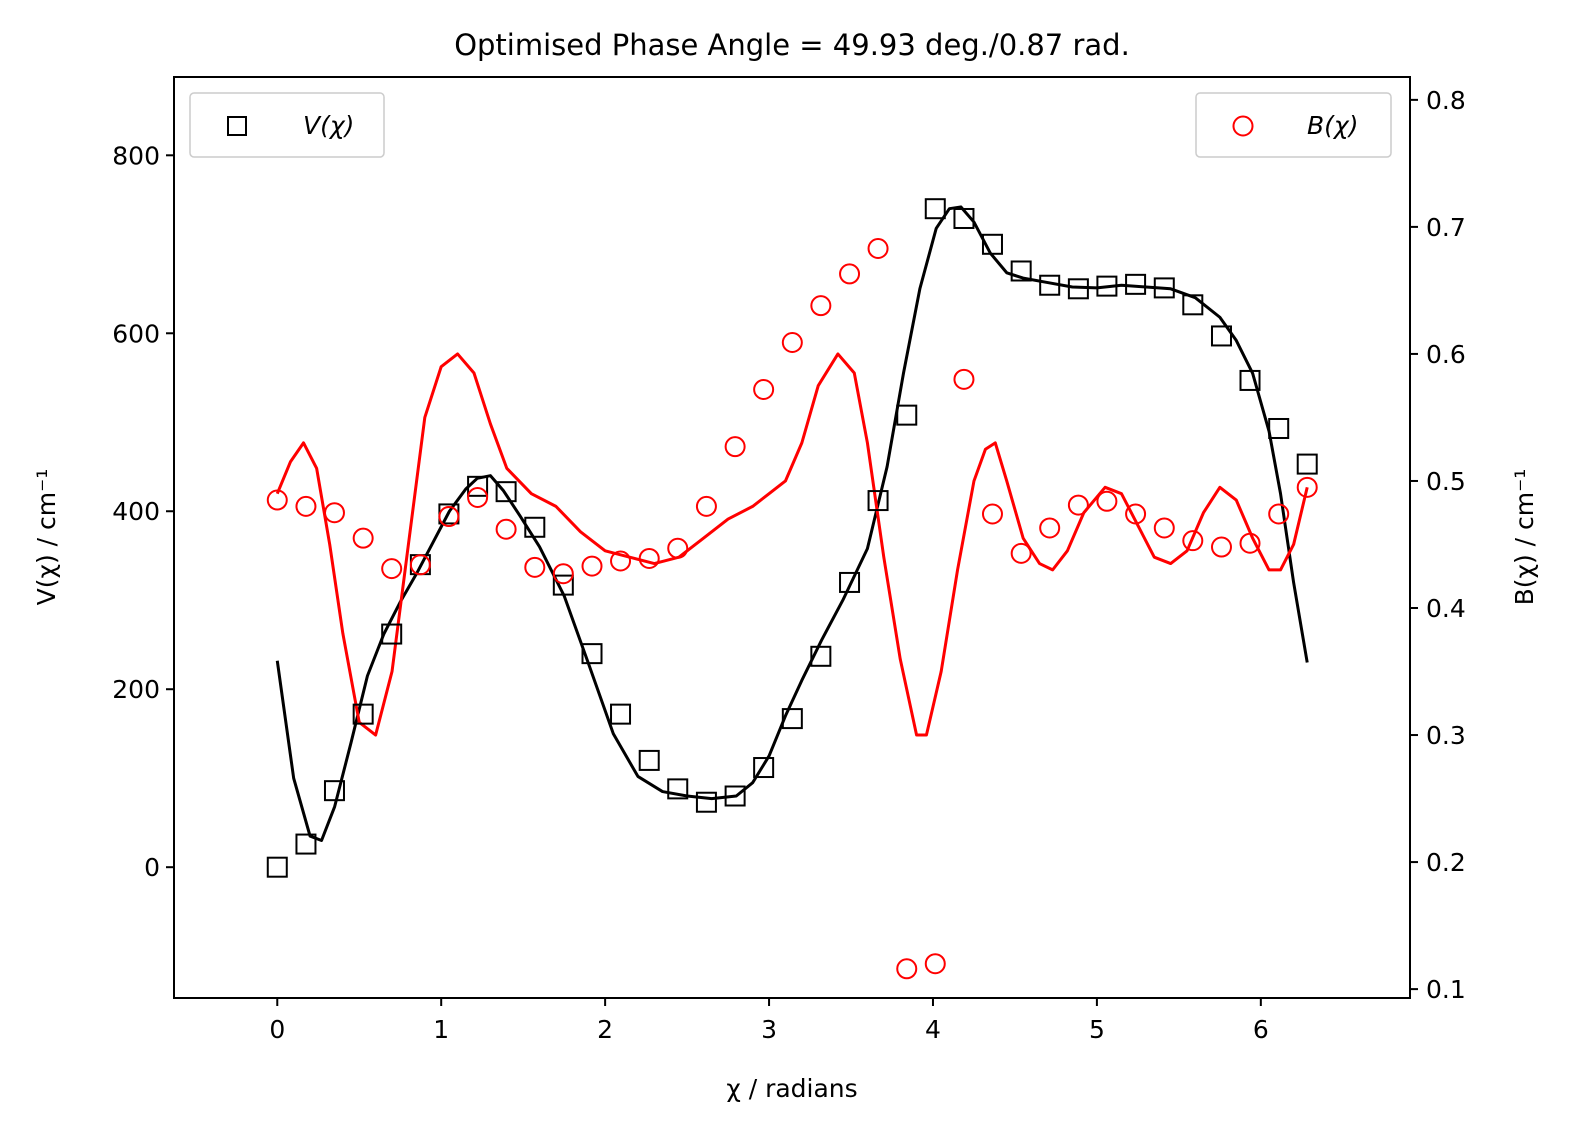  I want to click on x-axis-ticks: 0 1 2 3 4 5 6, so click(769, 1021).